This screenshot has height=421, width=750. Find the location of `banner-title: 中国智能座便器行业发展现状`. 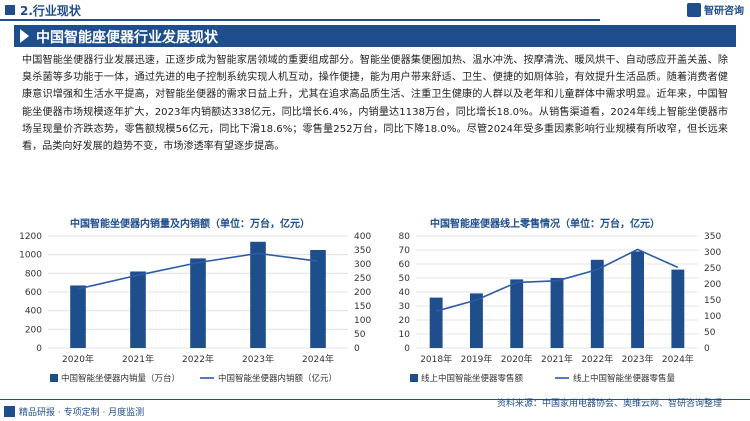

banner-title: 中国智能座便器行业发展现状 is located at coordinates (127, 38).